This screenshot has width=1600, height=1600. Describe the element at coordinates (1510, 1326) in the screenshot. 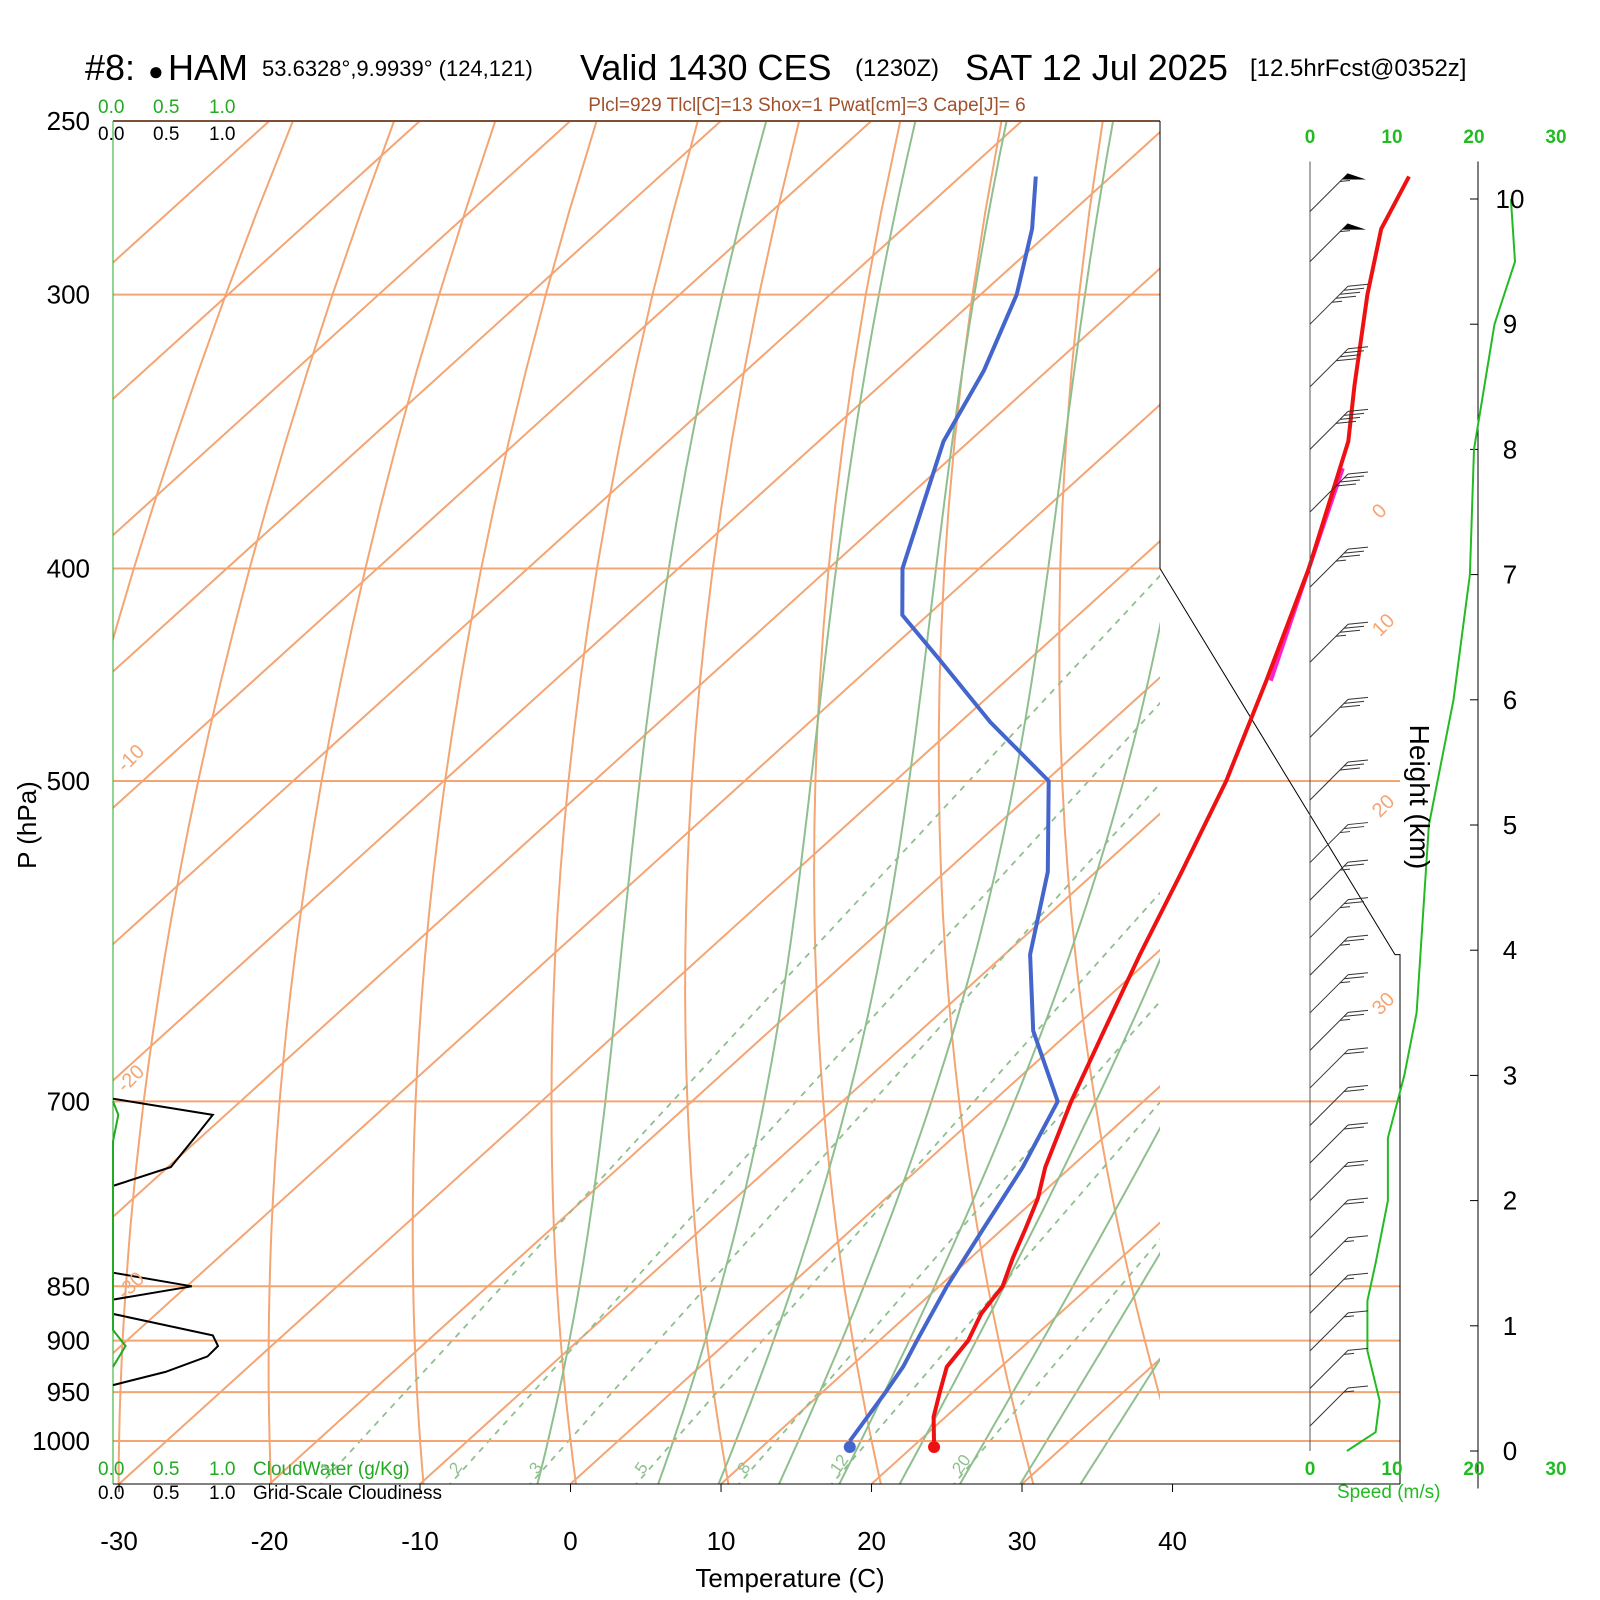

I see `height-tick-label: 1` at that location.